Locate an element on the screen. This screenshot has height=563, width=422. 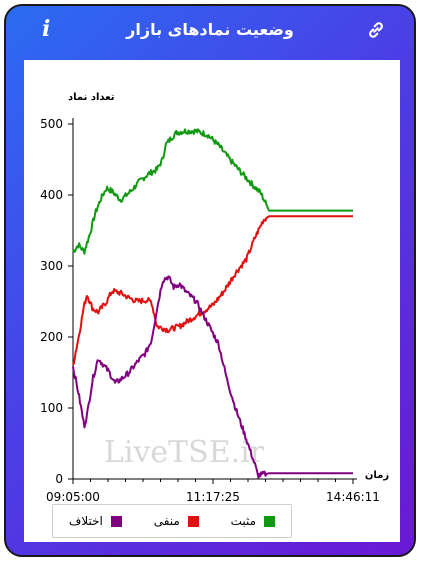
legend-label: اختلاف is located at coordinates (85, 521).